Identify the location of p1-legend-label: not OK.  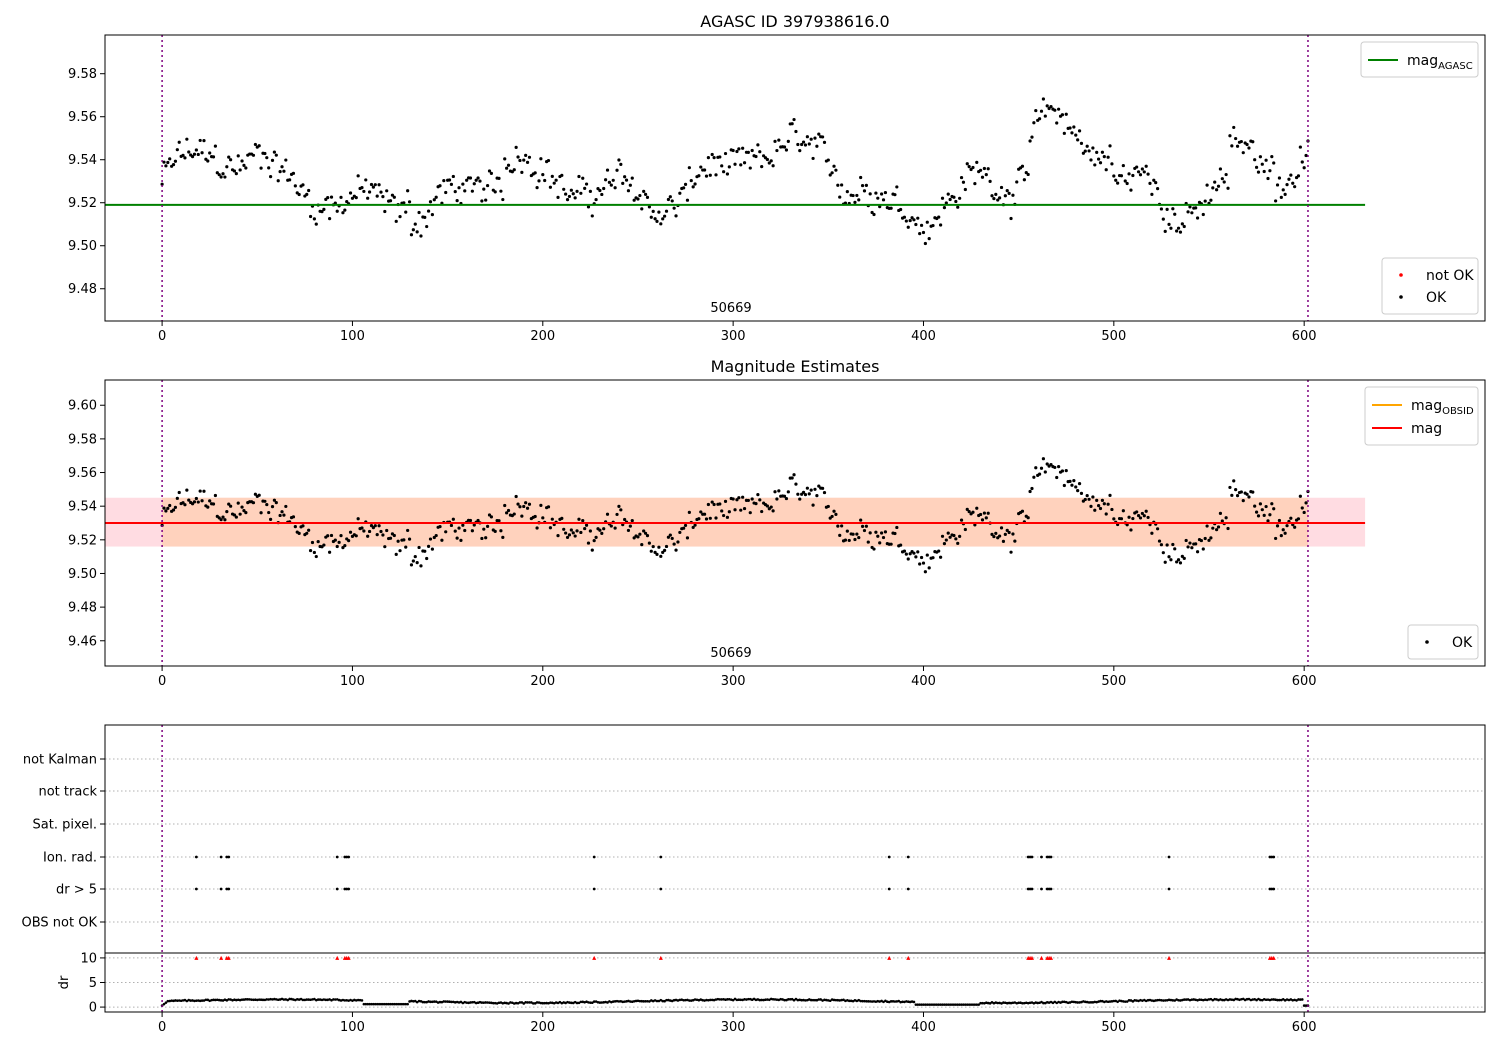
(1450, 276).